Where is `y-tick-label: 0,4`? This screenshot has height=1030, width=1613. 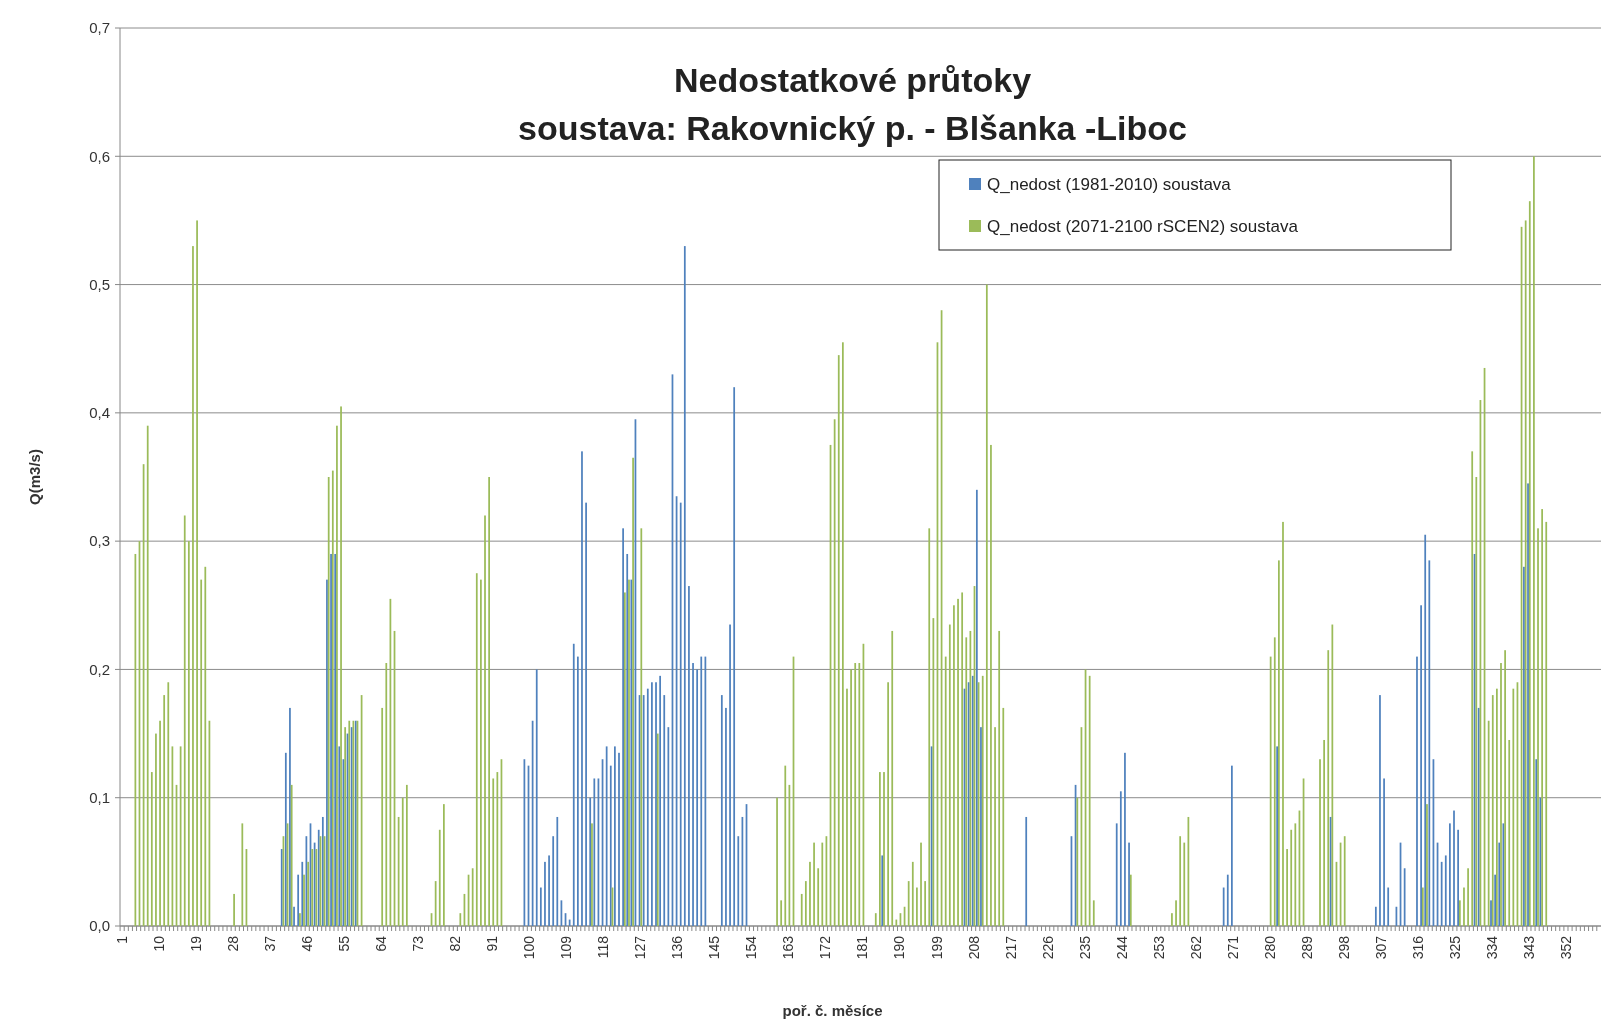
y-tick-label: 0,4 is located at coordinates (99, 413).